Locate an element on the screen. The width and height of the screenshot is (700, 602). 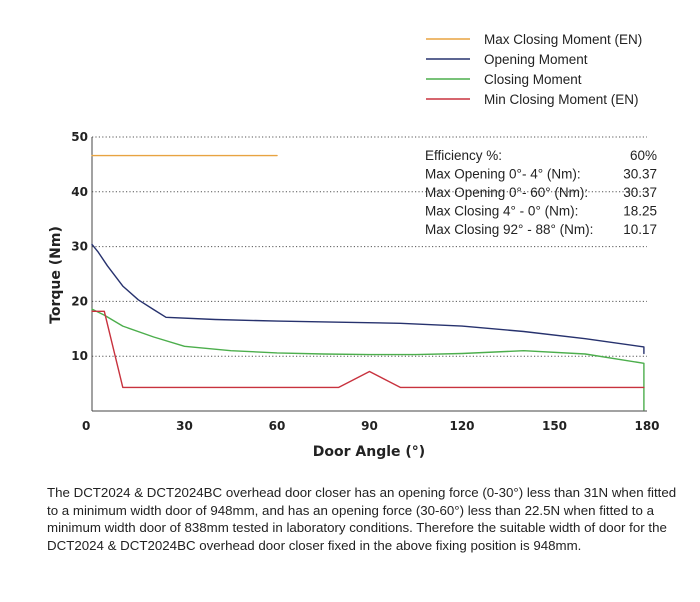
info-label: Max Opening 0°- 4° (Nm): is located at coordinates (503, 174).